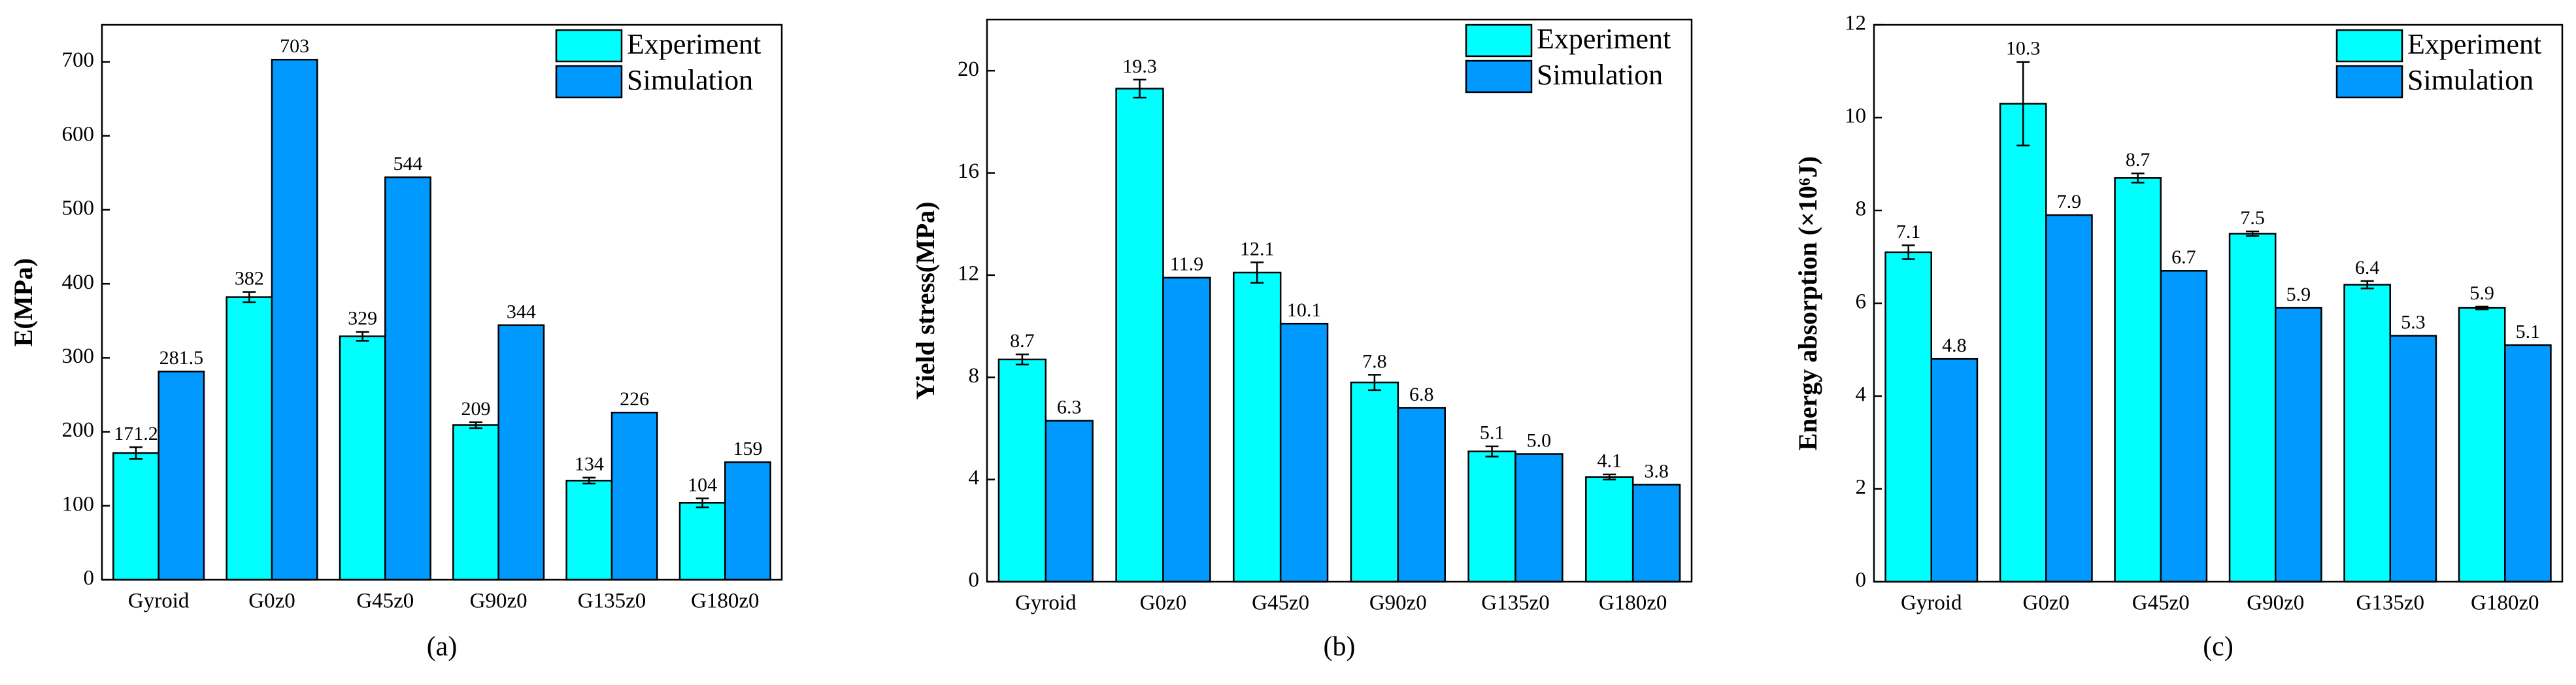  Describe the element at coordinates (79, 430) in the screenshot. I see `y-tick-label: 200` at that location.